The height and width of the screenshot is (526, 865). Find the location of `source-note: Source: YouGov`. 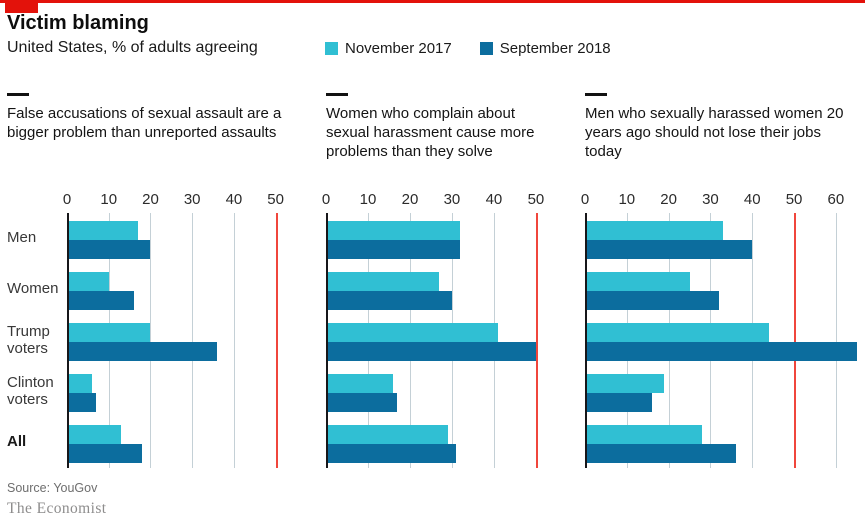

source-note: Source: YouGov is located at coordinates (52, 488).